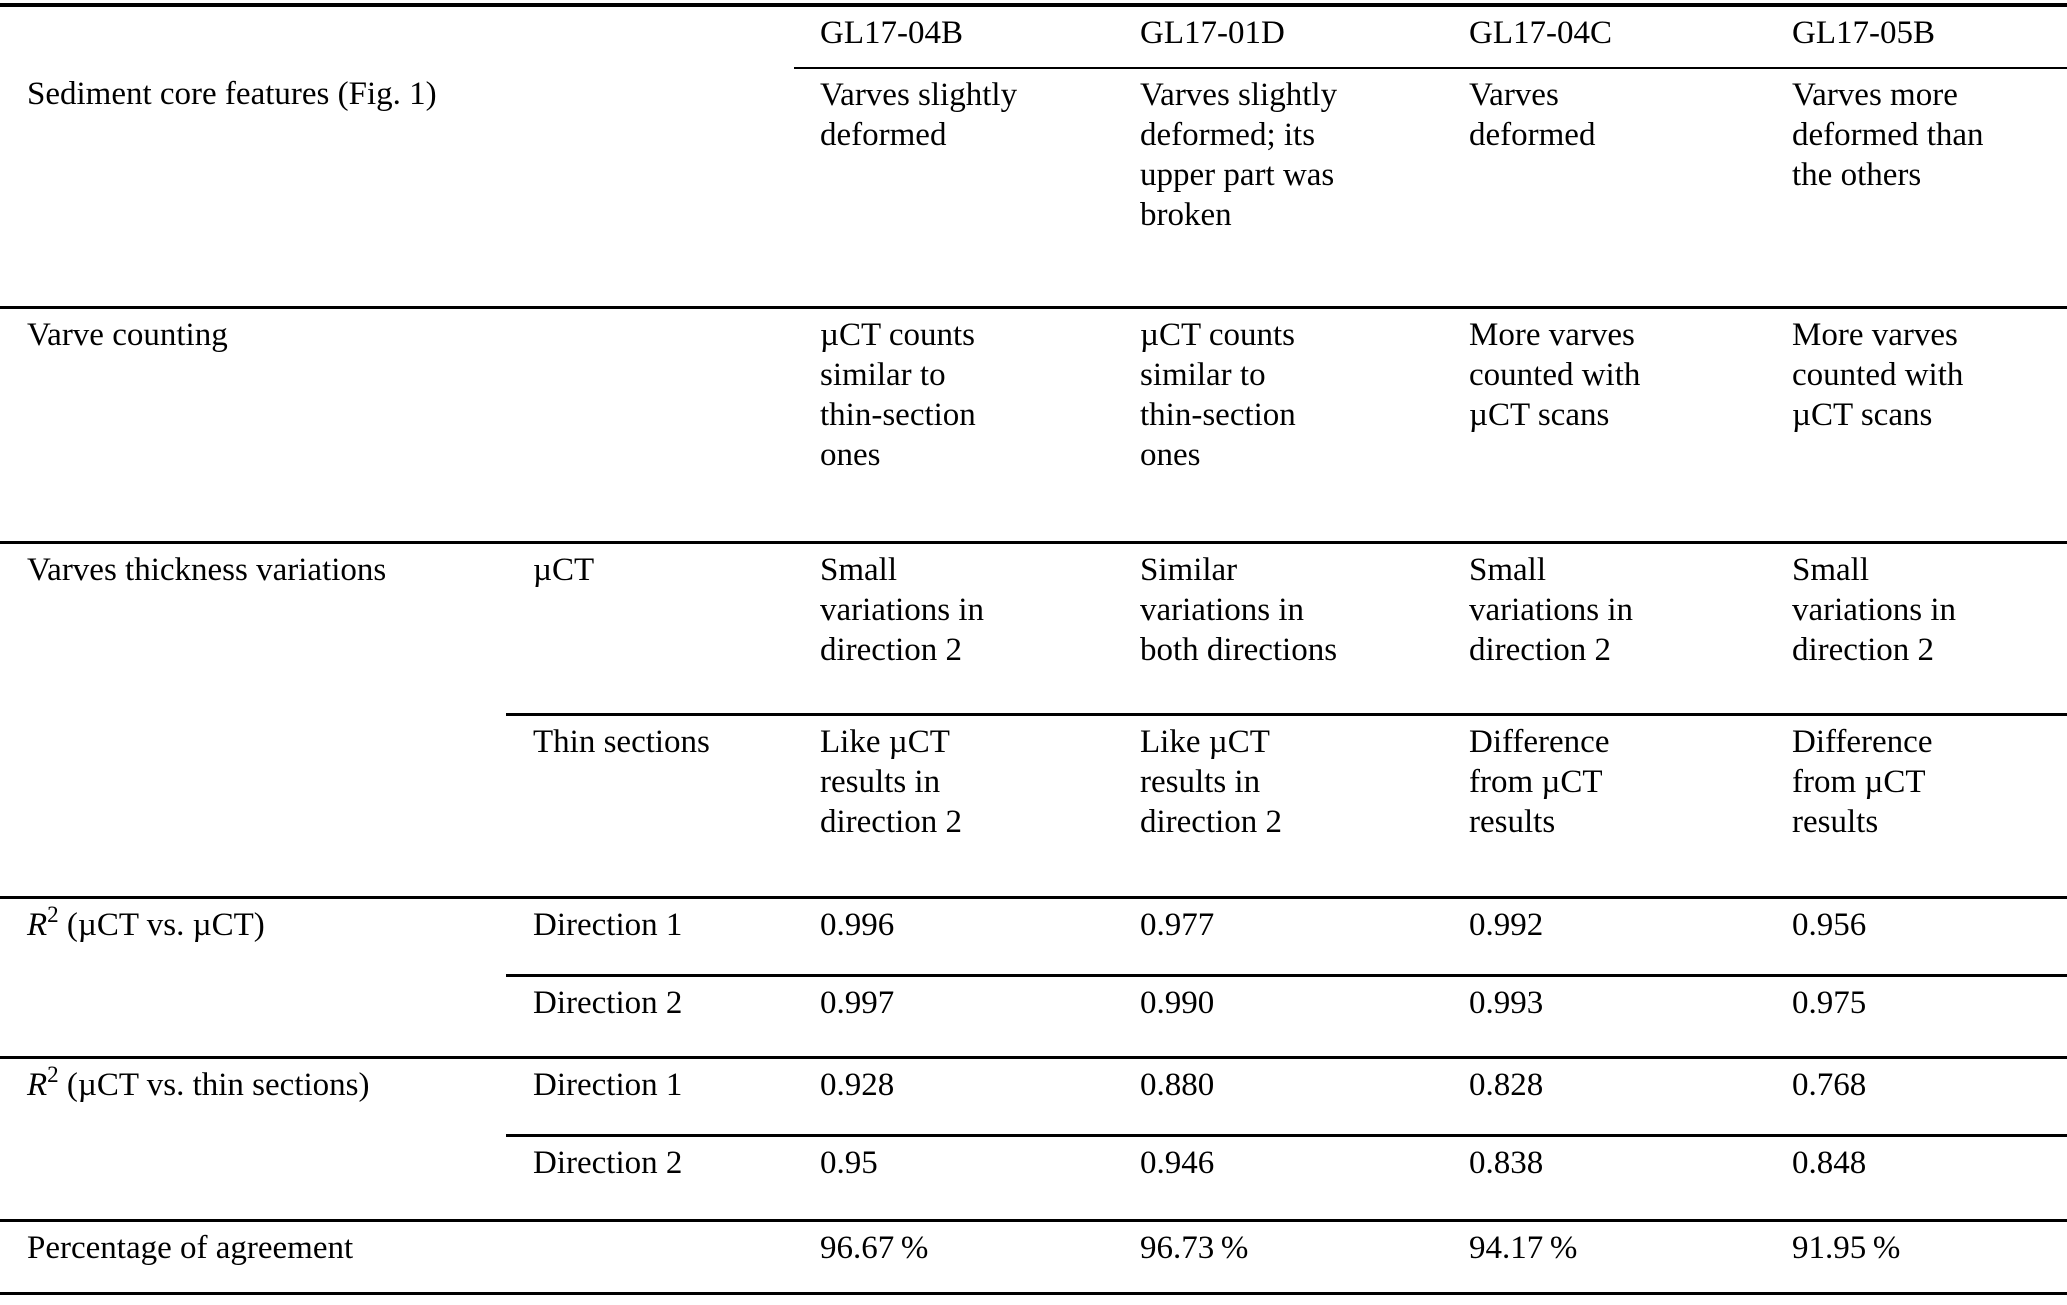 This screenshot has width=2067, height=1305. Describe the element at coordinates (397, 36) in the screenshot. I see `header-spacer` at that location.